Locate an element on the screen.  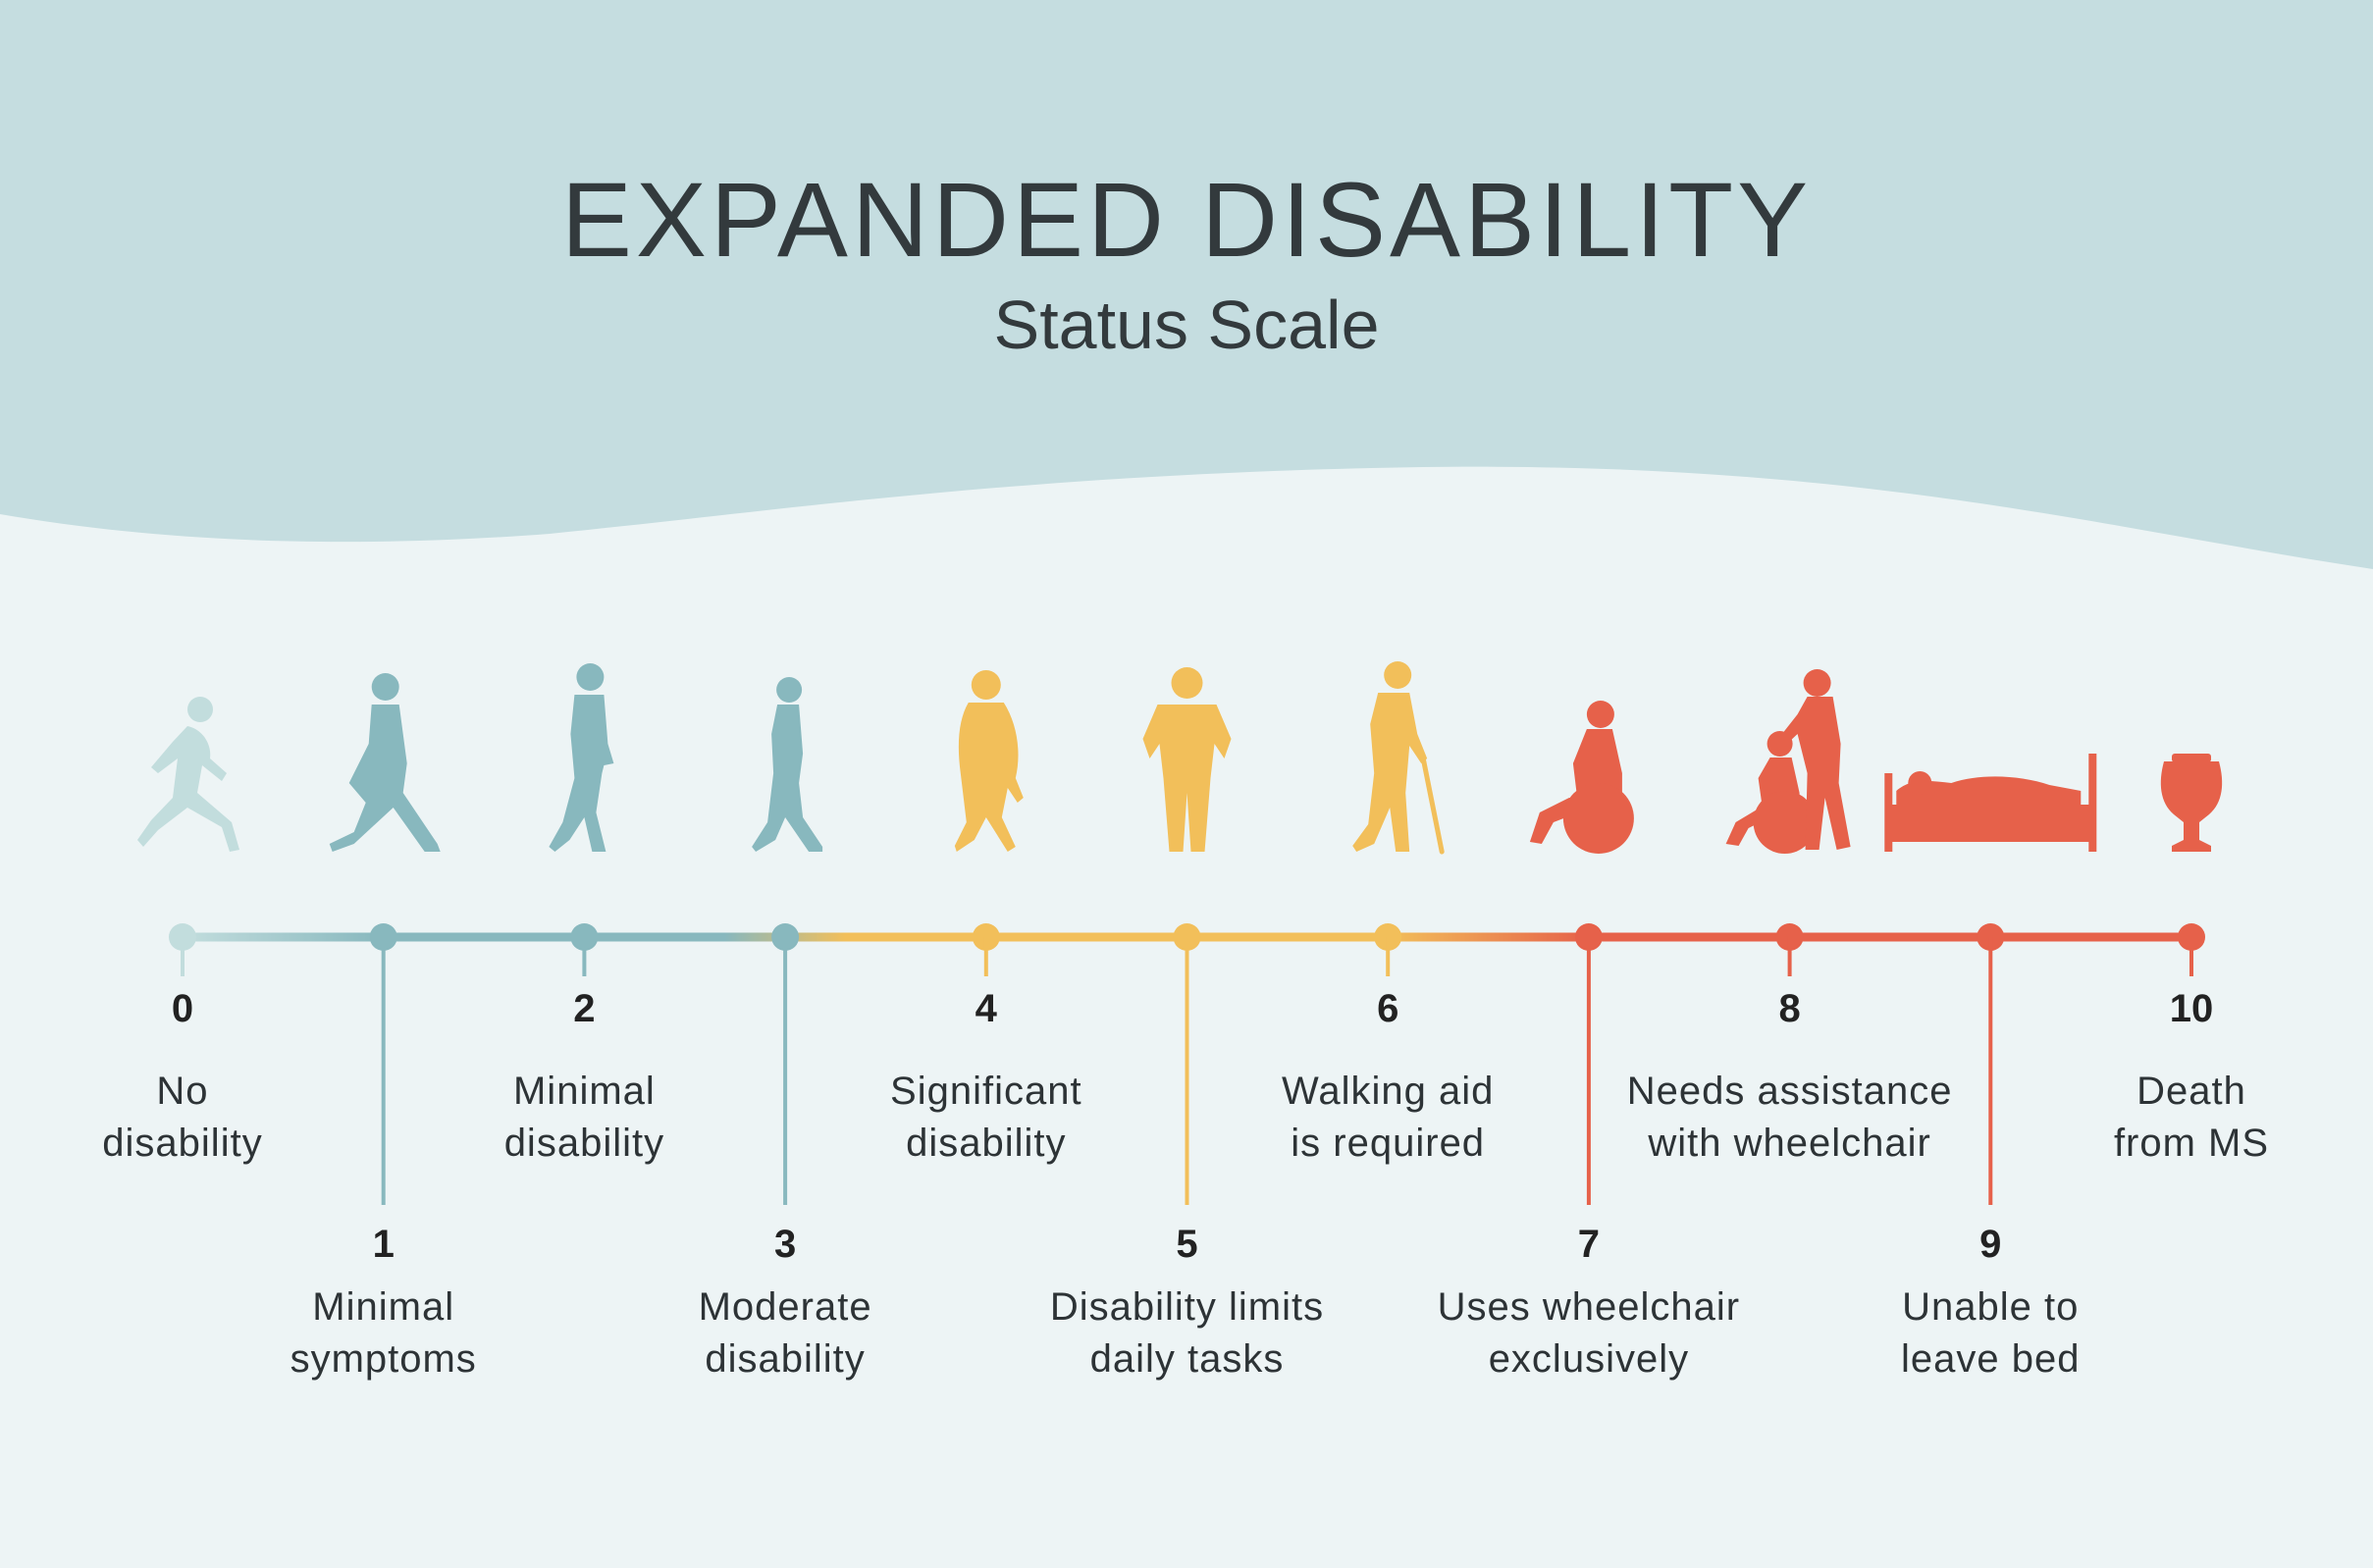
walking-man-icon is located at coordinates (581, 757).